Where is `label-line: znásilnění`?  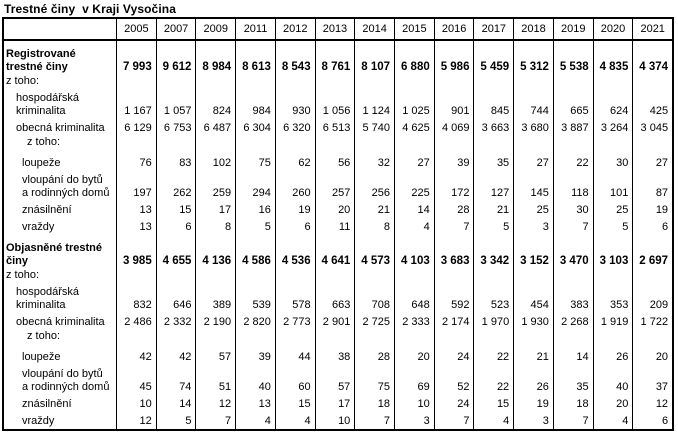 label-line: znásilnění is located at coordinates (47, 210).